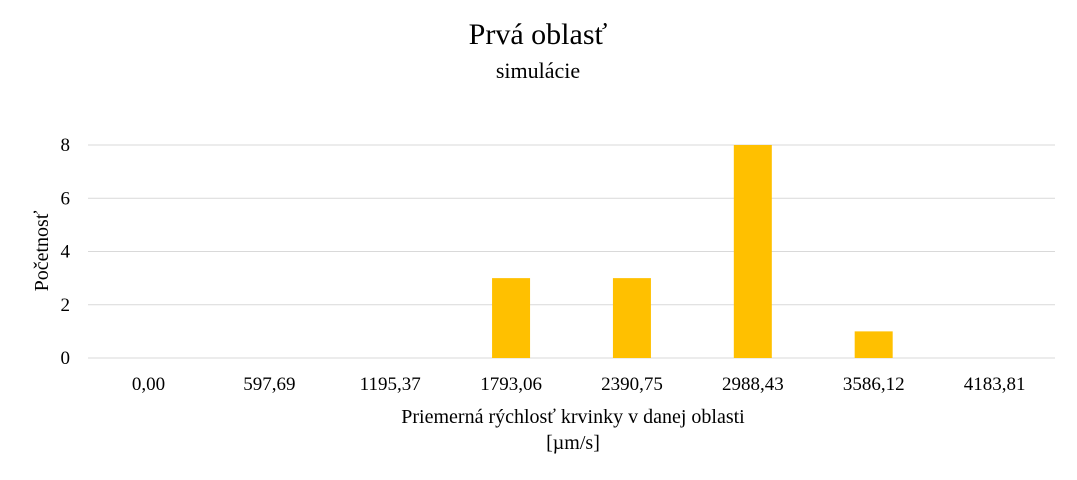 The height and width of the screenshot is (480, 1077). I want to click on chart-title: Prvá oblasť, so click(538, 34).